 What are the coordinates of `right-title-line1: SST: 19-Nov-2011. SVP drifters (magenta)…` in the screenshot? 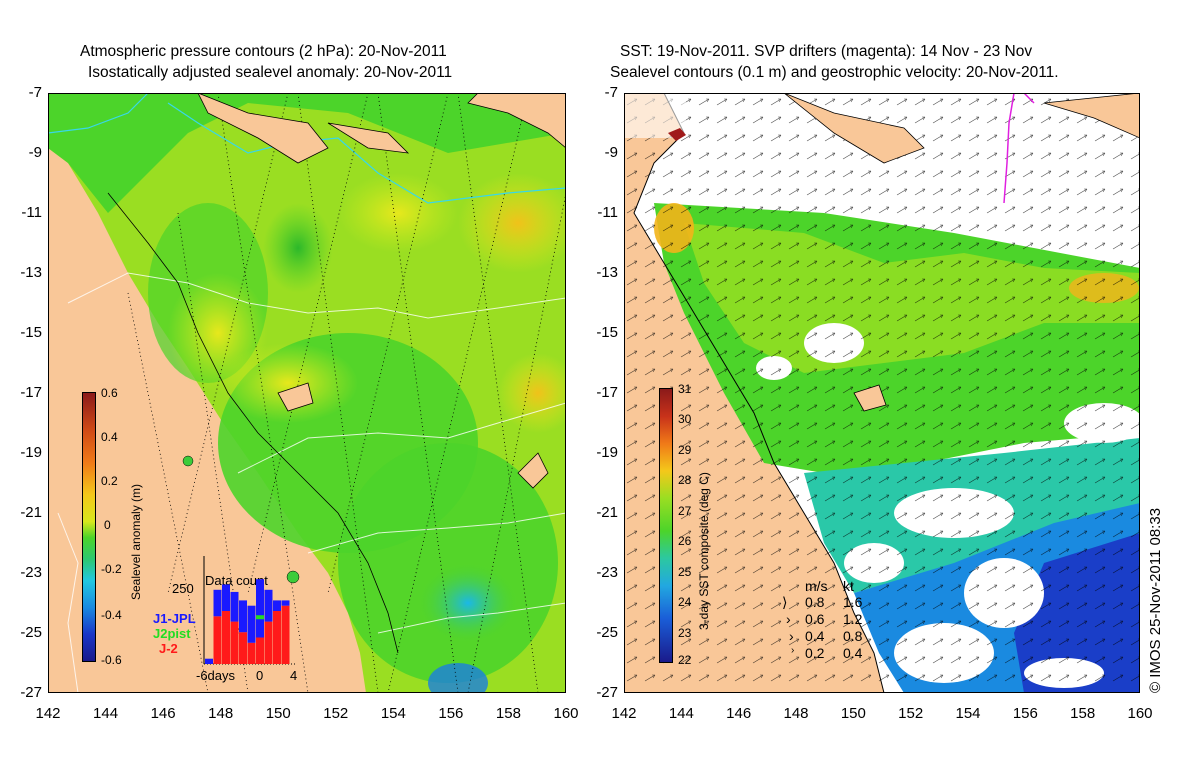 It's located at (826, 51).